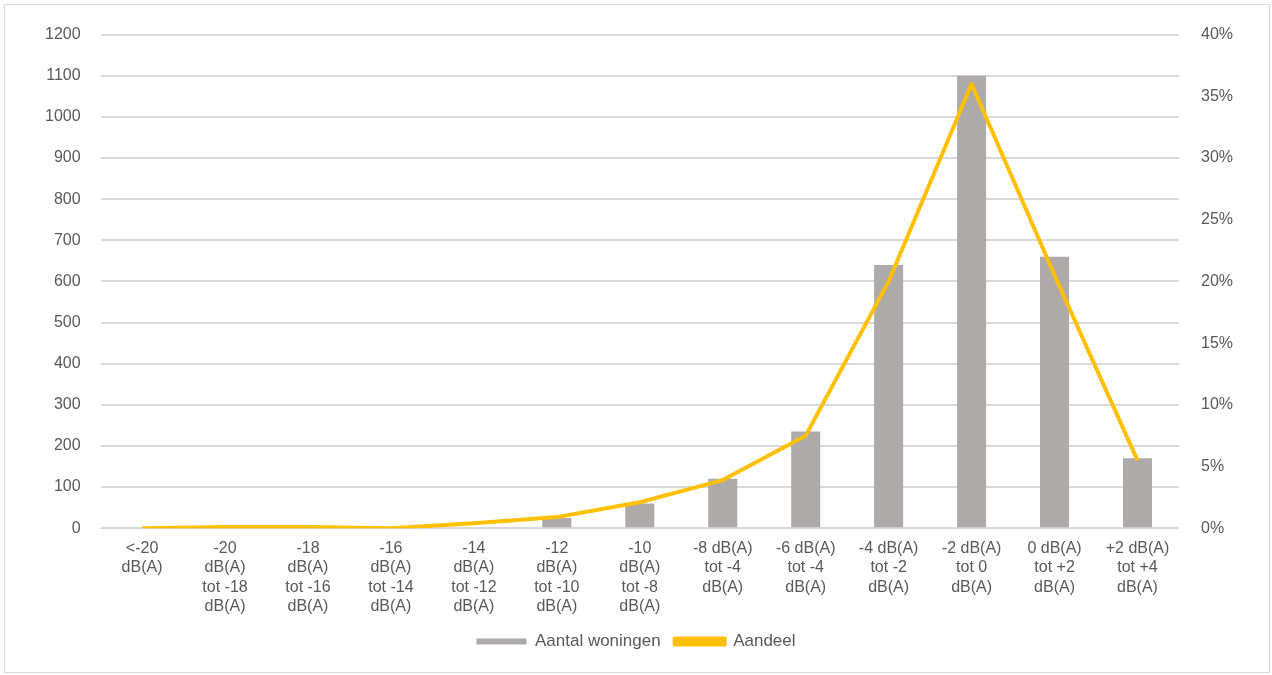 This screenshot has width=1272, height=675. I want to click on x-tick-label: -2 dB(A) tot 0 dB(A), so click(971, 567).